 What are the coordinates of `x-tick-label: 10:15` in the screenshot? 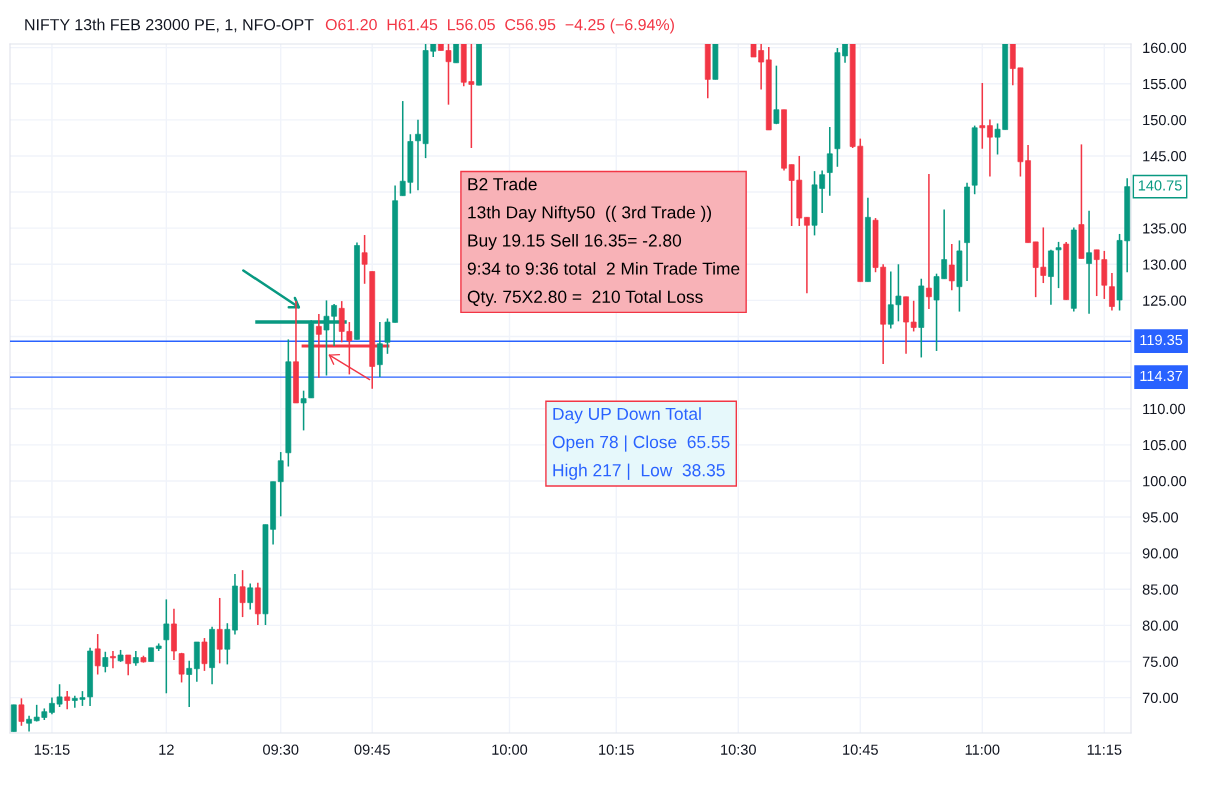 It's located at (616, 749).